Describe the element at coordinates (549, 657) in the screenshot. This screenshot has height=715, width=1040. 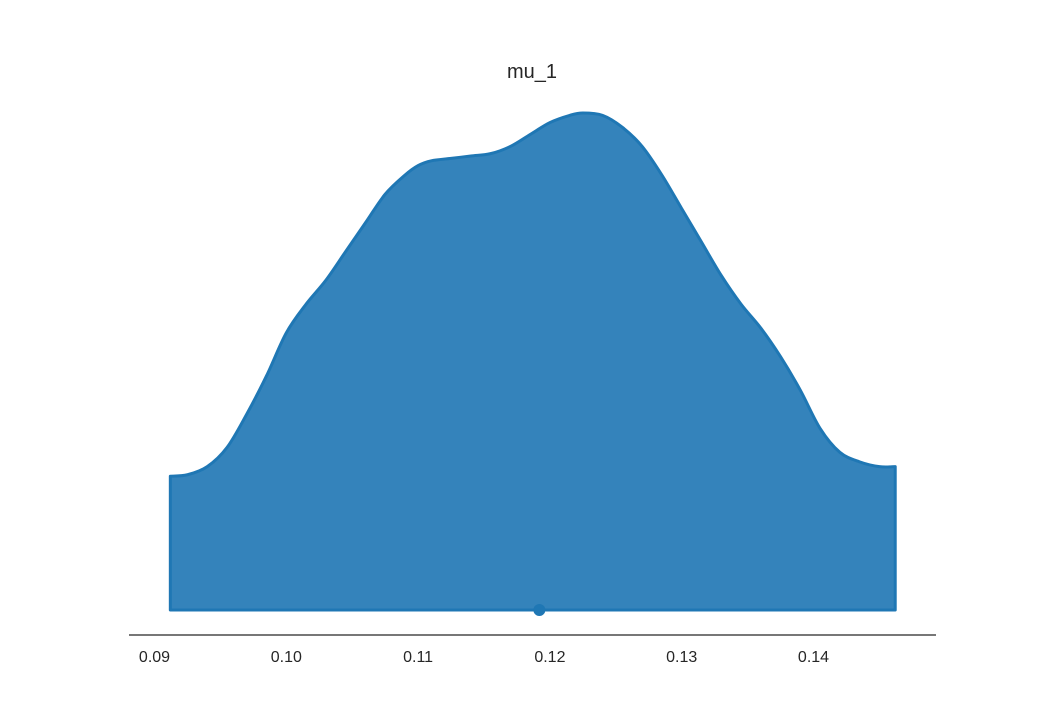
I see `x-tick-label: 0.12` at that location.